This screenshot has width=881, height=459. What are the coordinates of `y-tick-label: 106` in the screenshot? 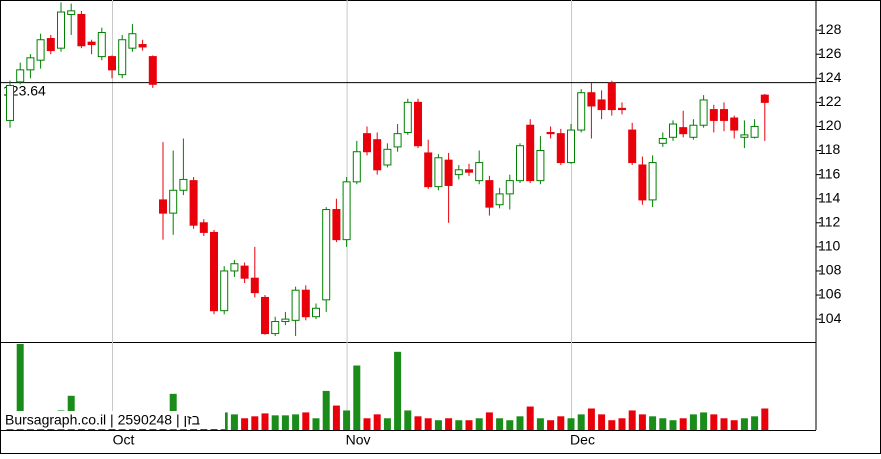 It's located at (830, 294).